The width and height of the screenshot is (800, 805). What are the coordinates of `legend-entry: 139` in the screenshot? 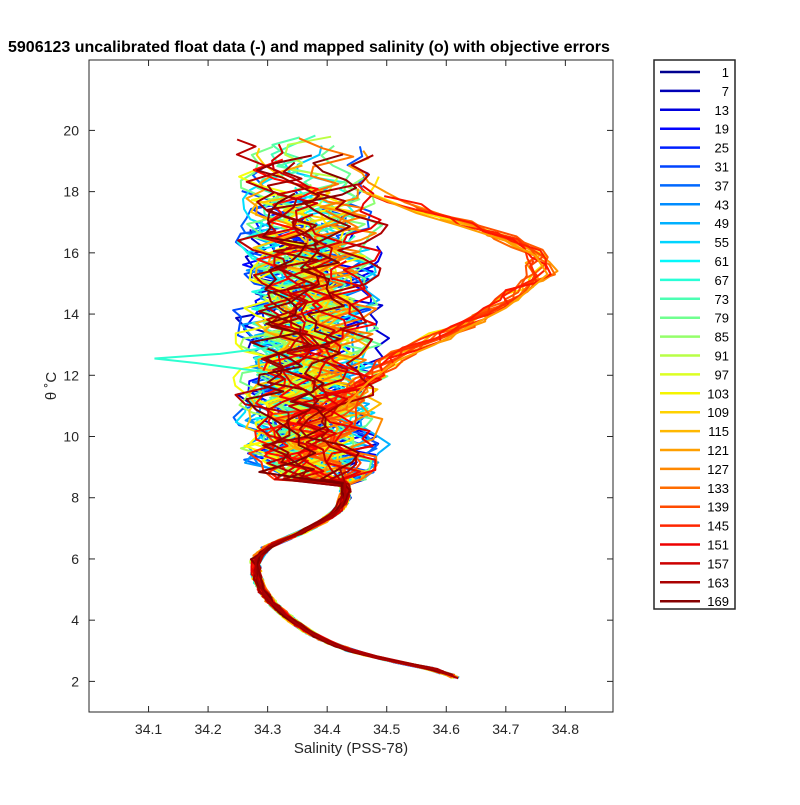 It's located at (694, 507).